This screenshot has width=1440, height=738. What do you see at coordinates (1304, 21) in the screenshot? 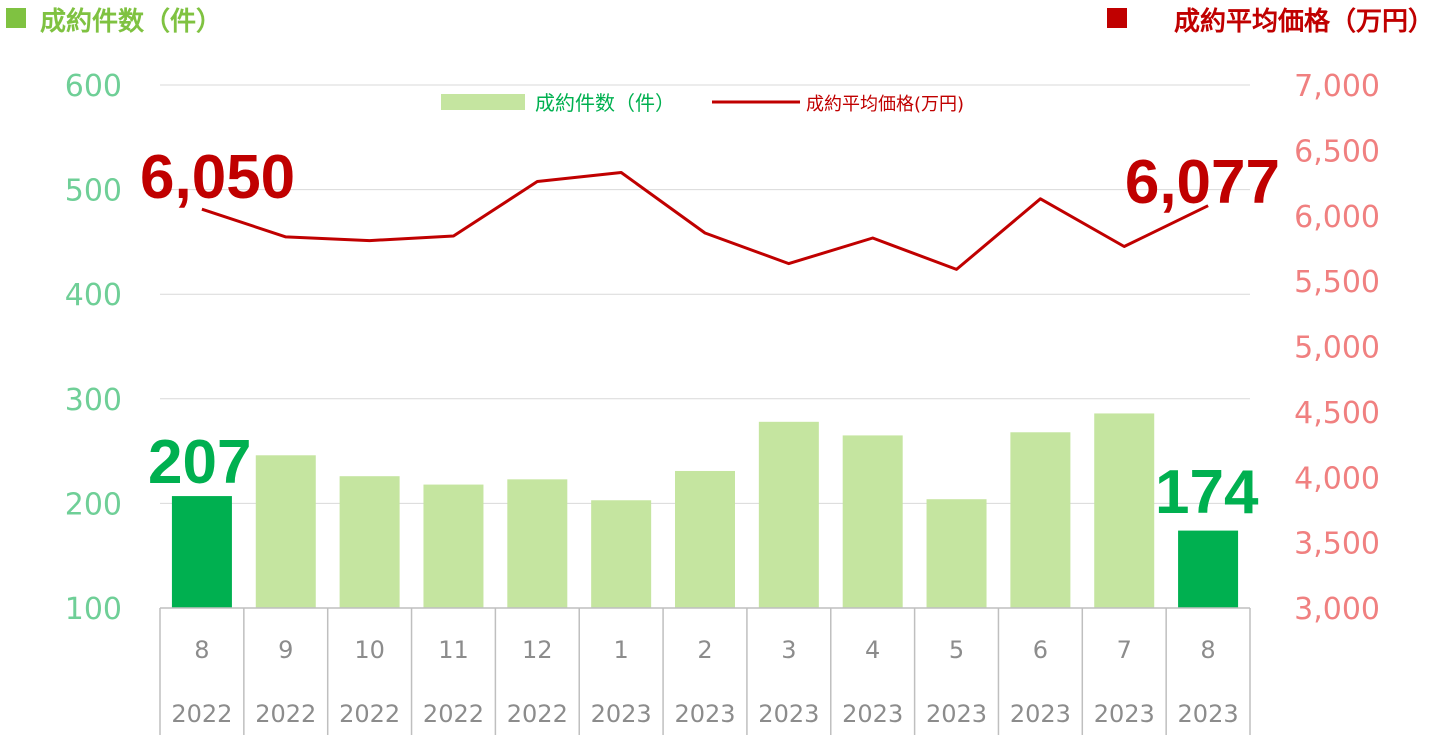
I see `right-axis-title: 成約平均価格（万円）` at bounding box center [1304, 21].